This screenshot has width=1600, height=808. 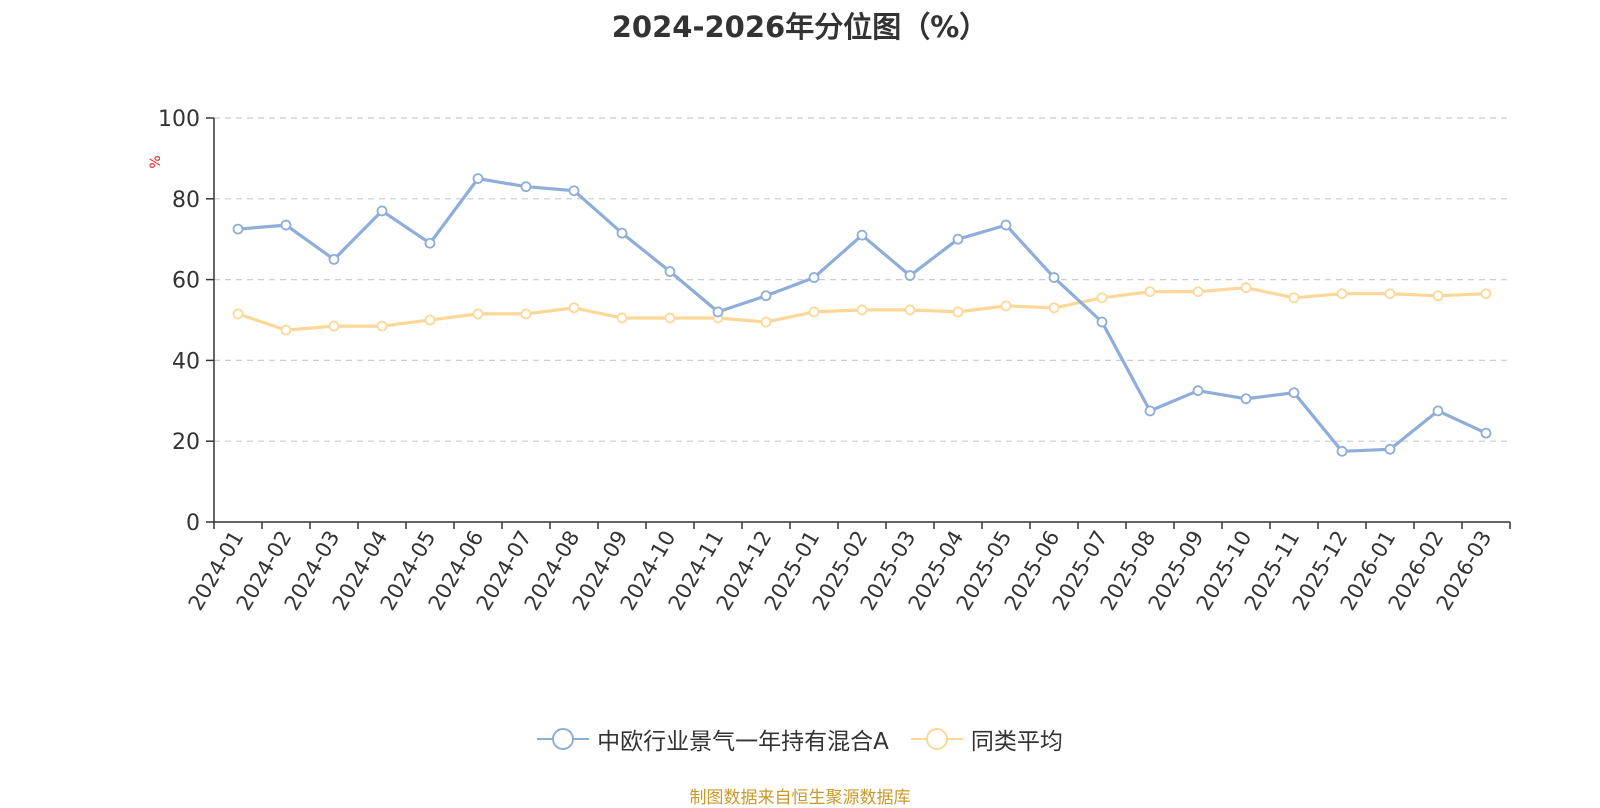 What do you see at coordinates (1016, 742) in the screenshot?
I see `legend-label-average: 同类平均` at bounding box center [1016, 742].